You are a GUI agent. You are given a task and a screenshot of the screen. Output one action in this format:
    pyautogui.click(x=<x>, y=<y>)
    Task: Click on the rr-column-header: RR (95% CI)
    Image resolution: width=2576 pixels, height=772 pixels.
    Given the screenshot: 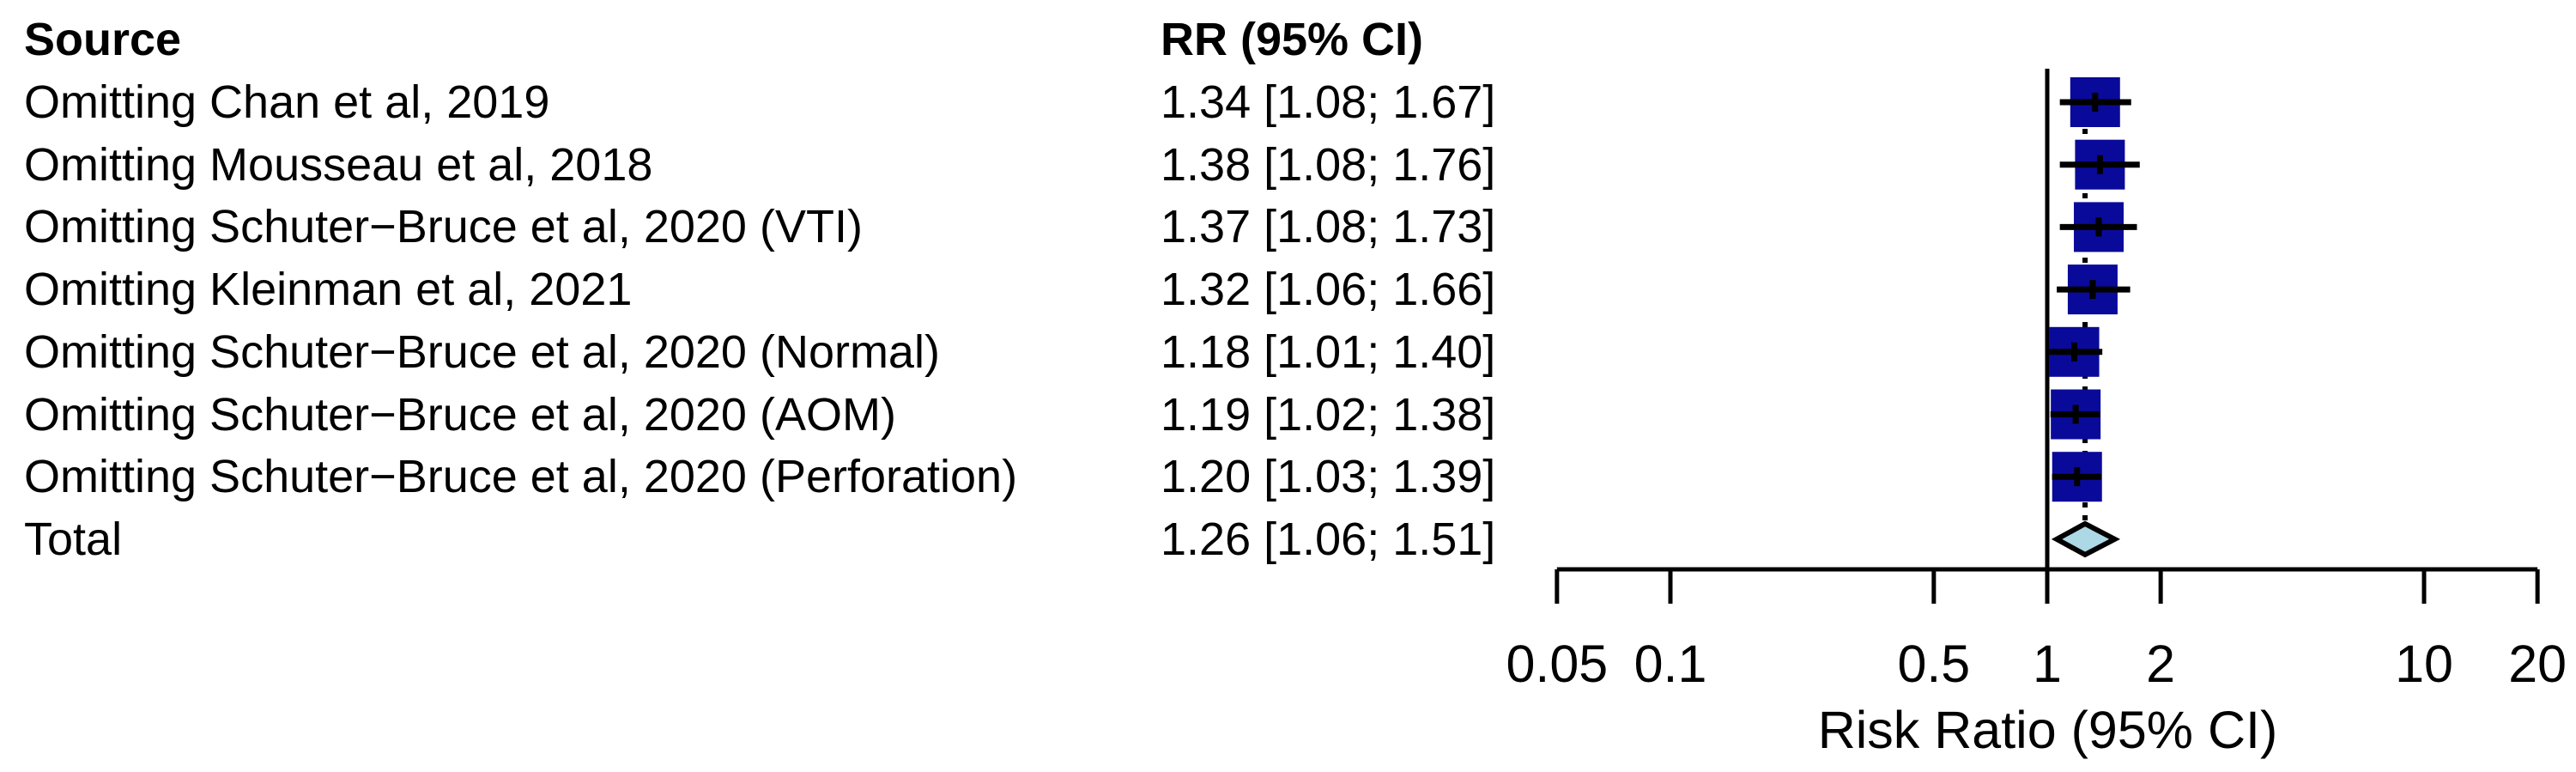 What is the action you would take?
    pyautogui.click(x=1292, y=39)
    